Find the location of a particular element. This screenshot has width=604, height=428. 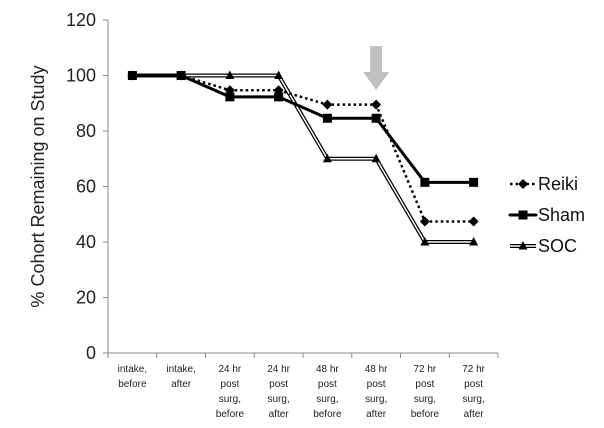

series-line is located at coordinates (303, 129).